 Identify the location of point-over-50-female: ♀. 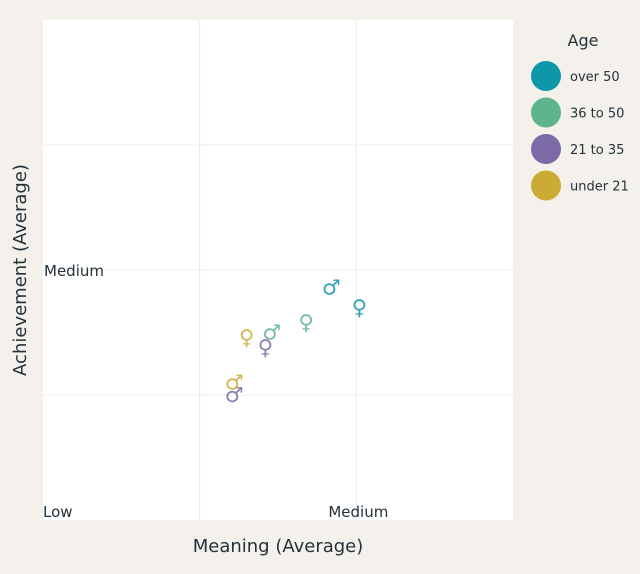
(359, 308).